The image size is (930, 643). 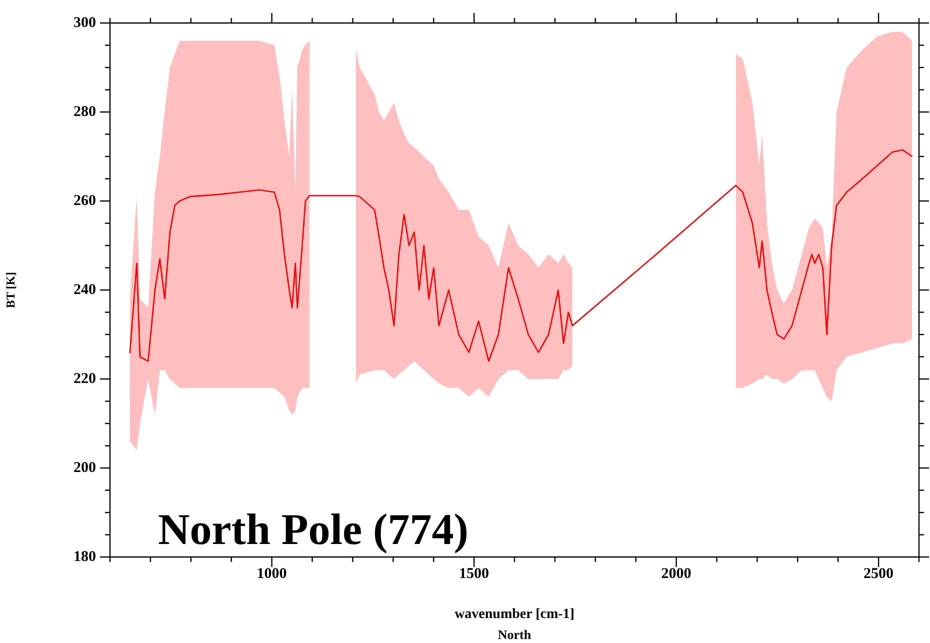 I want to click on x-tick-label: 1000, so click(x=271, y=574).